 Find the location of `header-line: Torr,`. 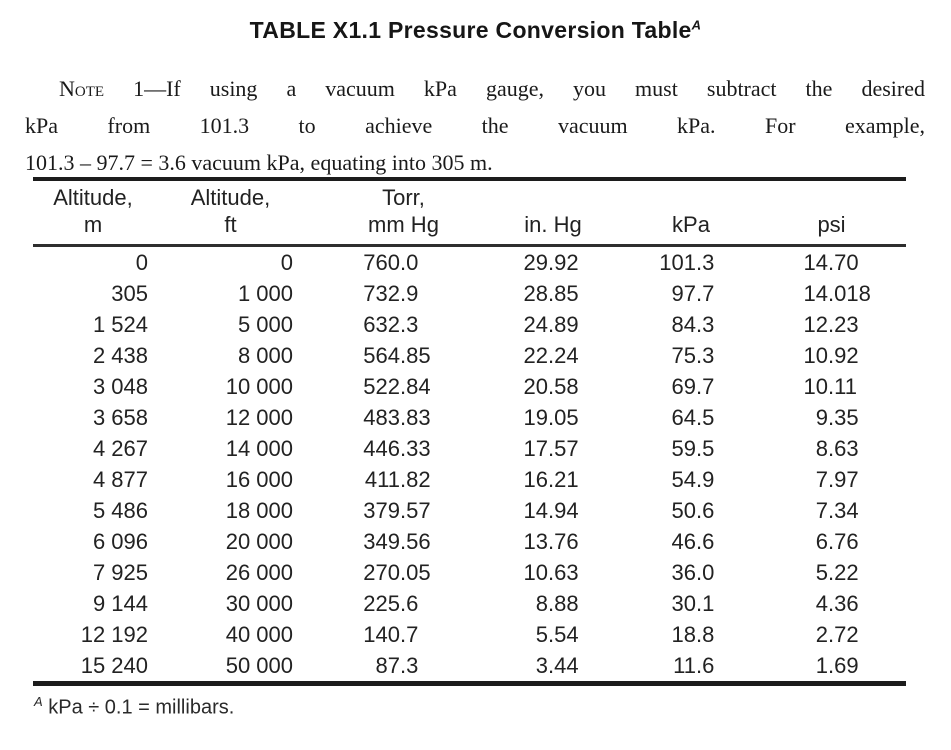

header-line: Torr, is located at coordinates (403, 197).